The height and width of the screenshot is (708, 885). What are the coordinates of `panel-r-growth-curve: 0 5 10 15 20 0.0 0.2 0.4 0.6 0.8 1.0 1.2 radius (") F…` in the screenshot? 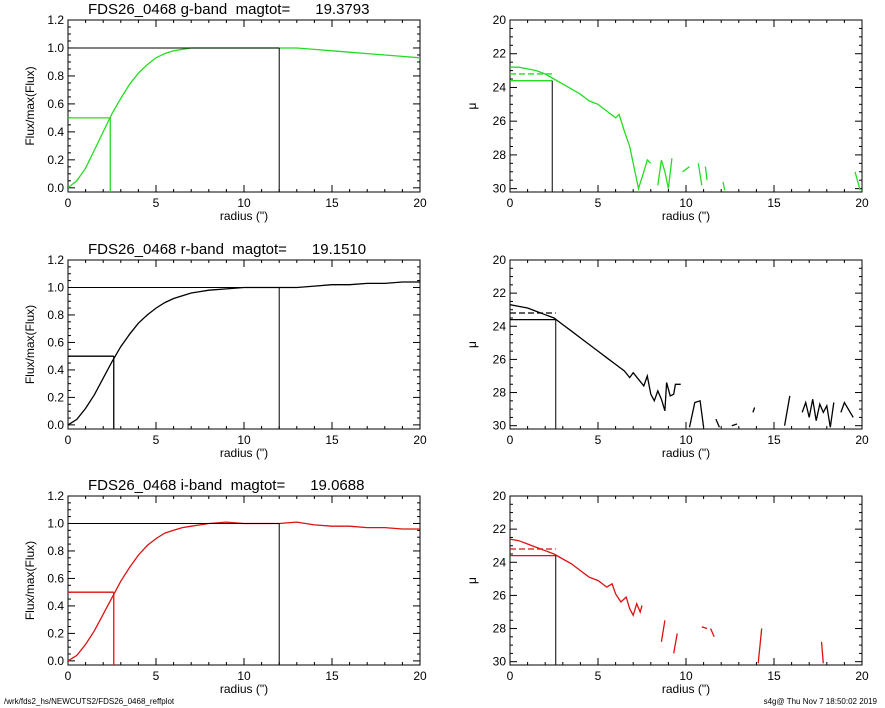 It's located at (225, 350).